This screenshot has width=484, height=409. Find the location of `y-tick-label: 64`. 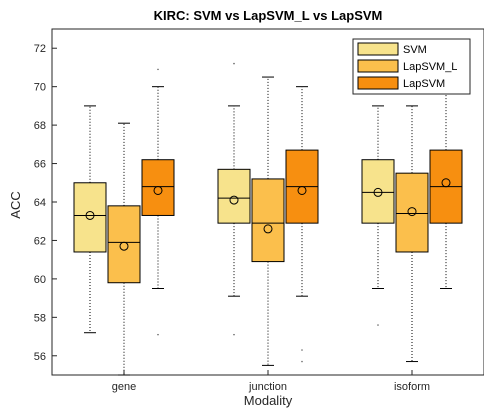

y-tick-label: 64 is located at coordinates (40, 203).